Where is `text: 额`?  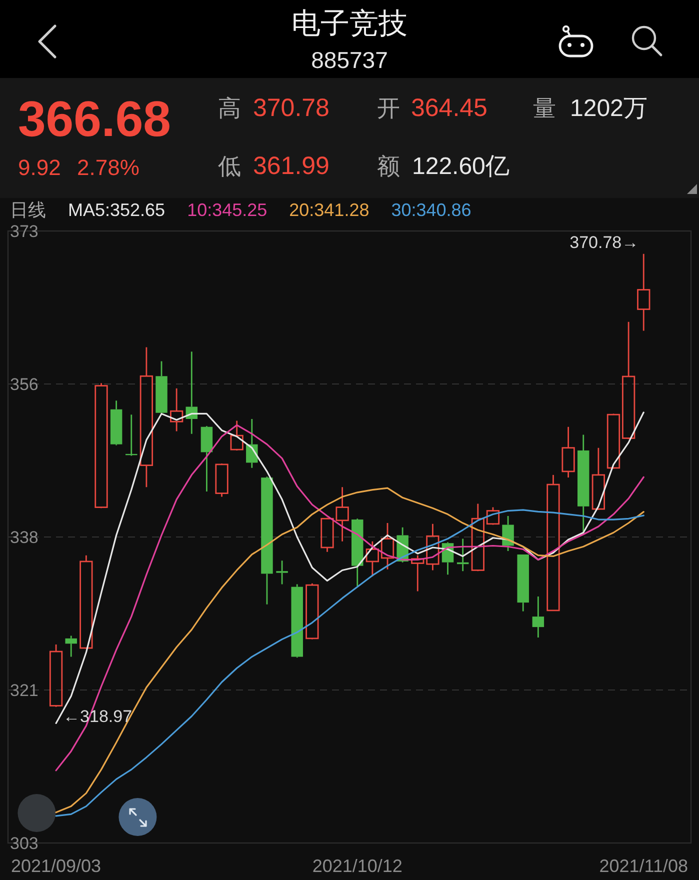
text: 额 is located at coordinates (388, 166).